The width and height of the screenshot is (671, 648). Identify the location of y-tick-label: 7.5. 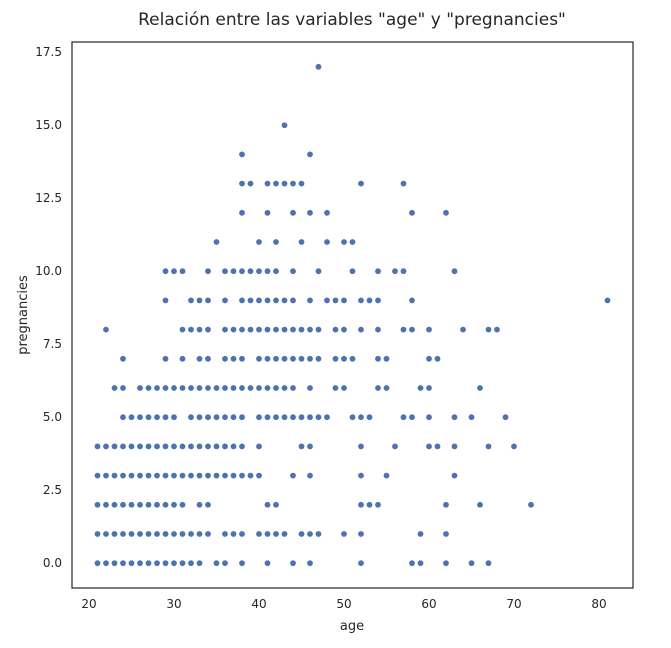
(52, 344).